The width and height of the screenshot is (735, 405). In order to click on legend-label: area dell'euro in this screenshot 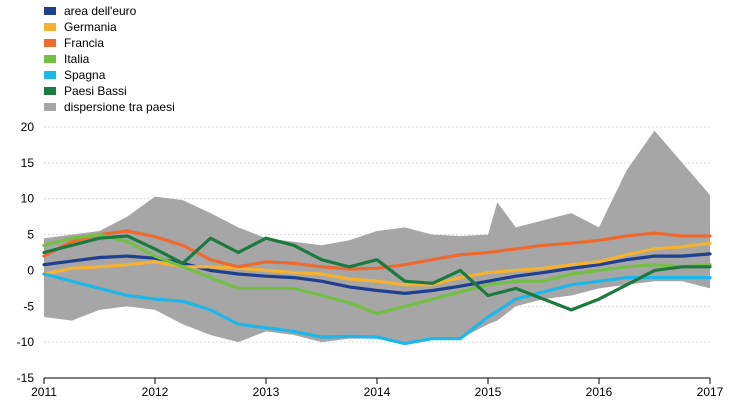, I will do `click(100, 11)`.